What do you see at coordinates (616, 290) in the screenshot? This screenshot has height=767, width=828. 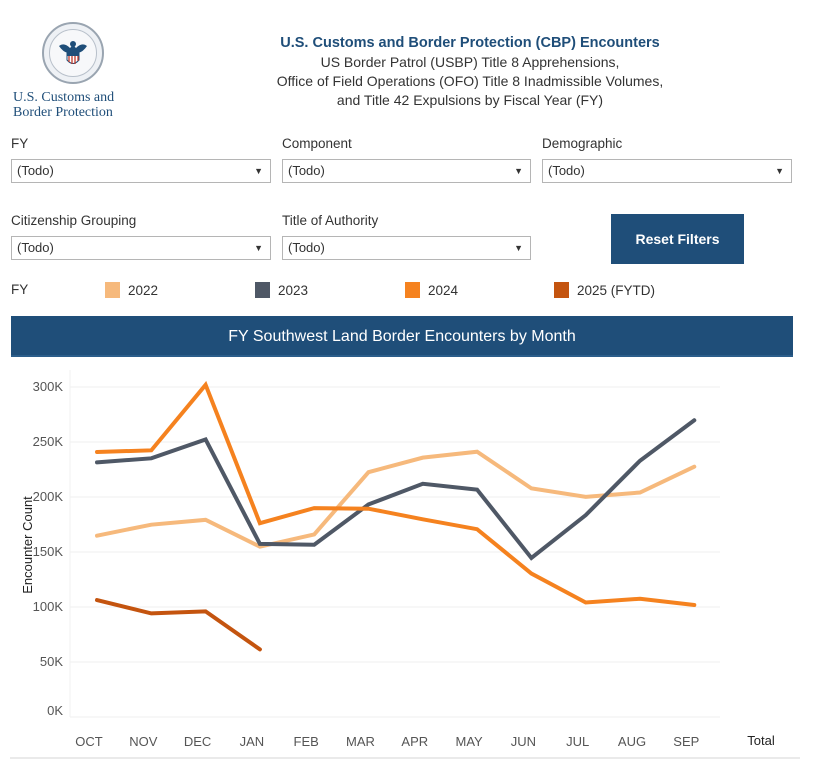 I see `legend-label-2025: 2025 (FYTD)` at bounding box center [616, 290].